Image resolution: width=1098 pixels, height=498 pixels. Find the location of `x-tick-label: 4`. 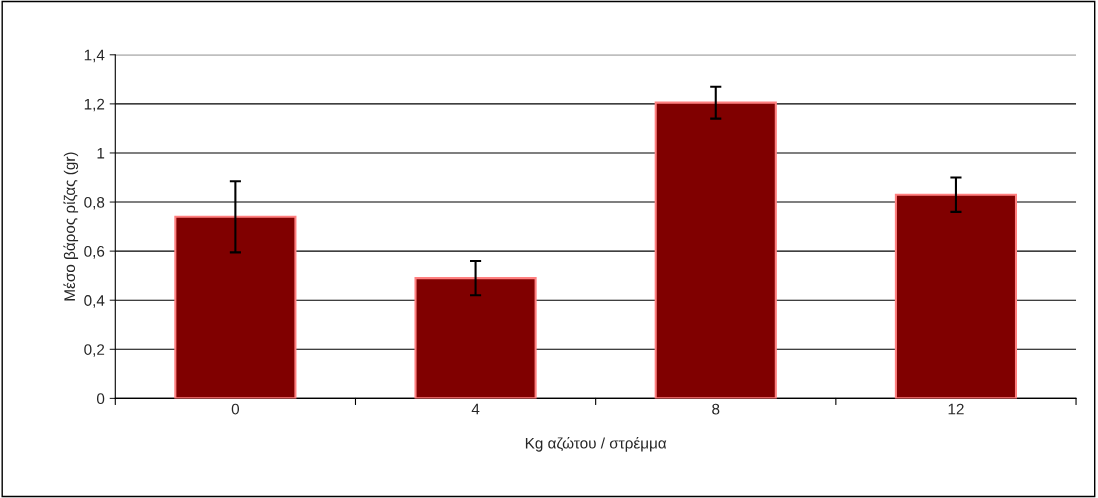

x-tick-label: 4 is located at coordinates (475, 409).